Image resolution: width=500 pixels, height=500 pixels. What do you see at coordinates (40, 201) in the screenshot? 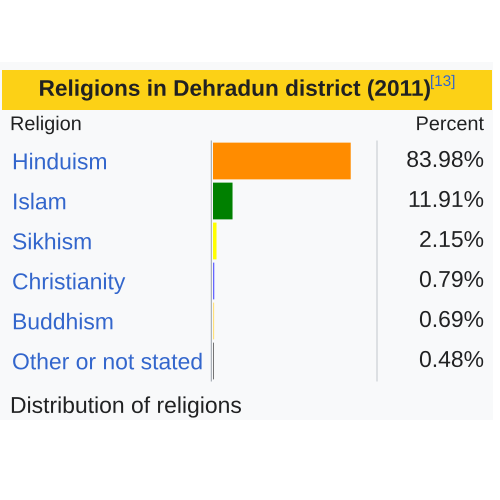
I see `y-tick-label: Islam` at bounding box center [40, 201].